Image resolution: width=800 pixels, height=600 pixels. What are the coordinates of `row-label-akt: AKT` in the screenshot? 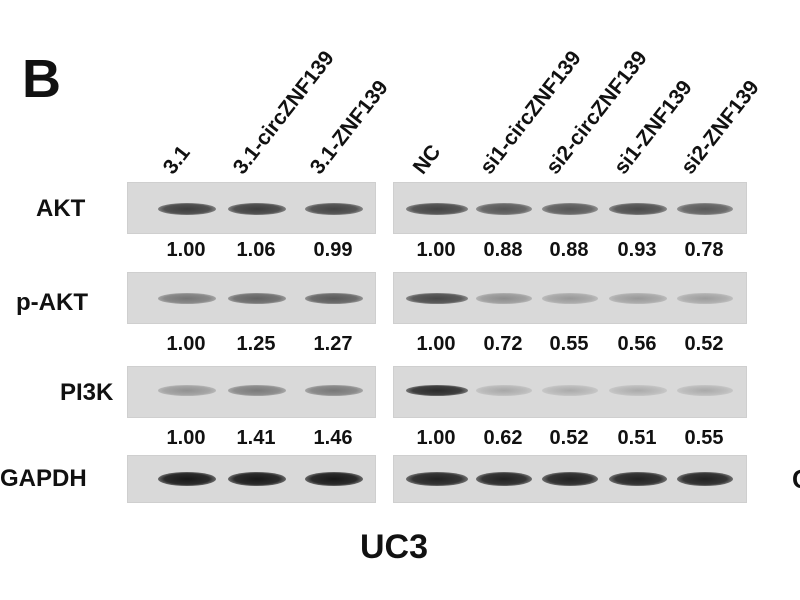 It's located at (61, 208).